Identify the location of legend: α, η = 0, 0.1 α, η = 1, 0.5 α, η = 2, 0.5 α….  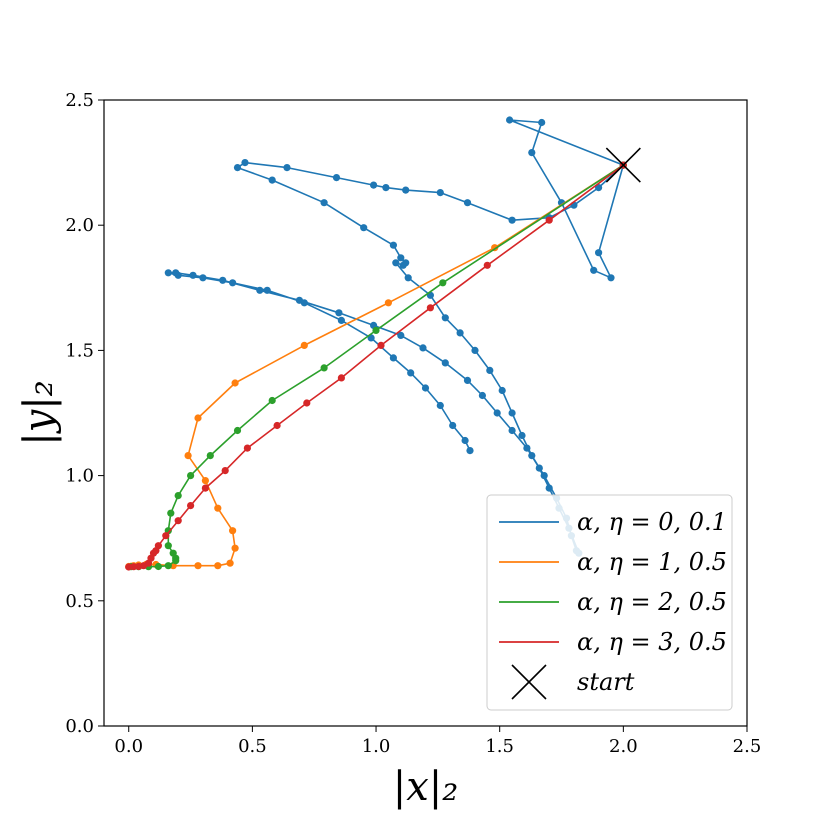
(609, 602).